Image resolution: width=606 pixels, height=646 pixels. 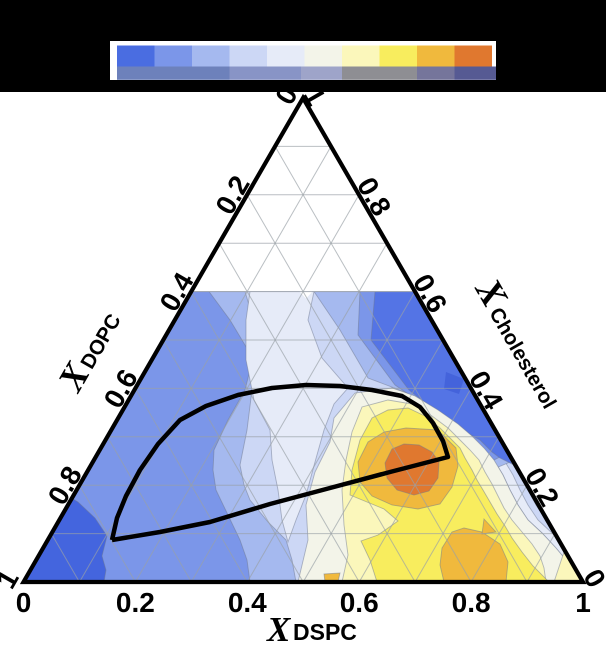 What do you see at coordinates (279, 625) in the screenshot?
I see `svg-text: X` at bounding box center [279, 625].